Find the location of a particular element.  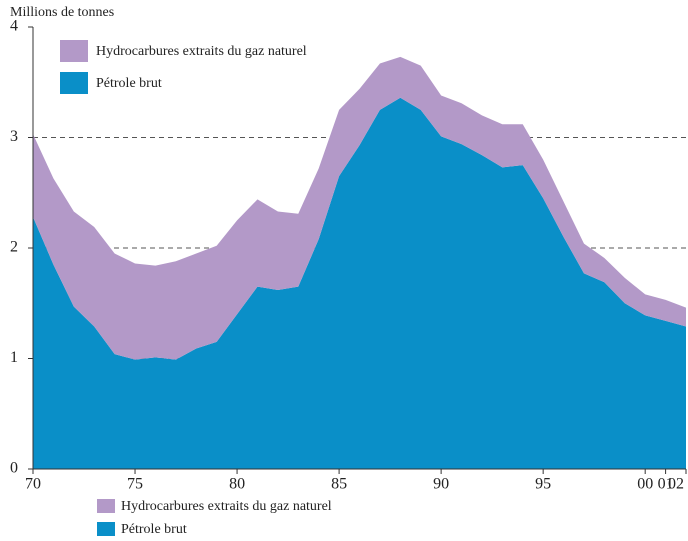

x-tick-label: 85 is located at coordinates (339, 484).